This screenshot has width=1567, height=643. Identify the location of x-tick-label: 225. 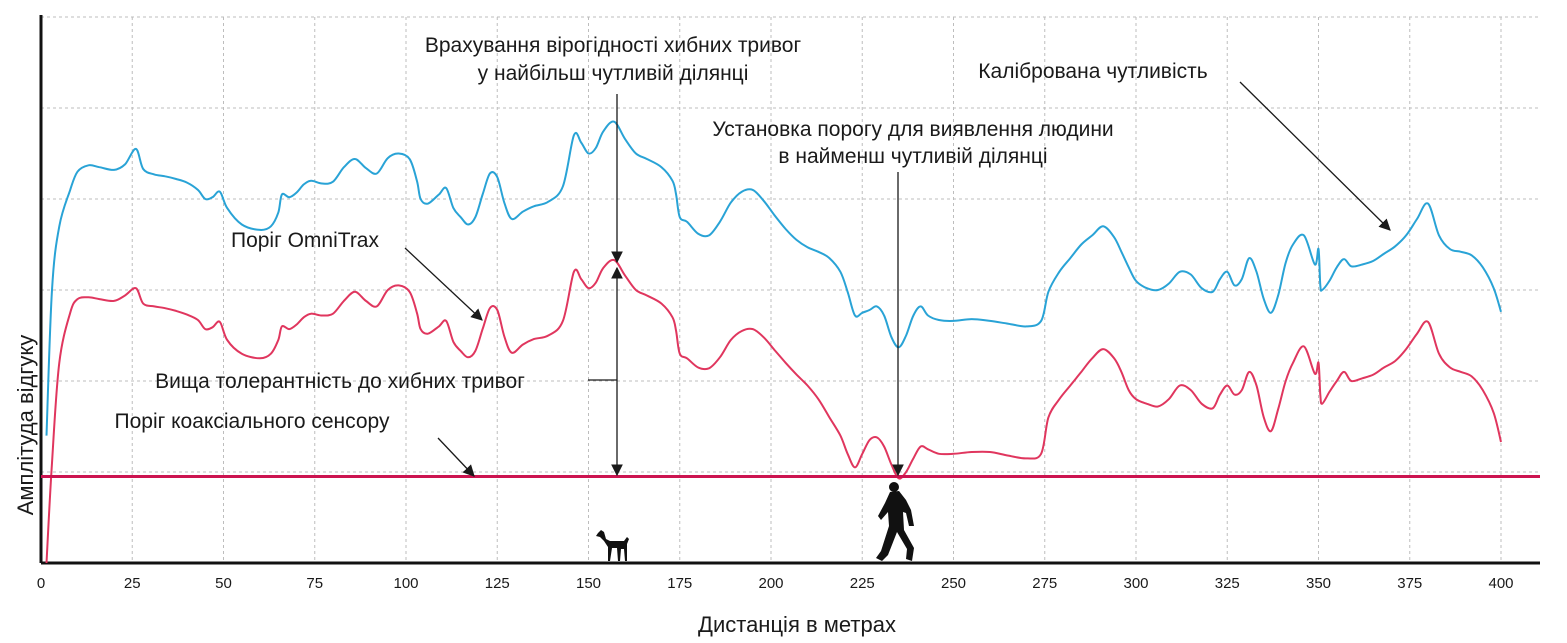
(862, 583).